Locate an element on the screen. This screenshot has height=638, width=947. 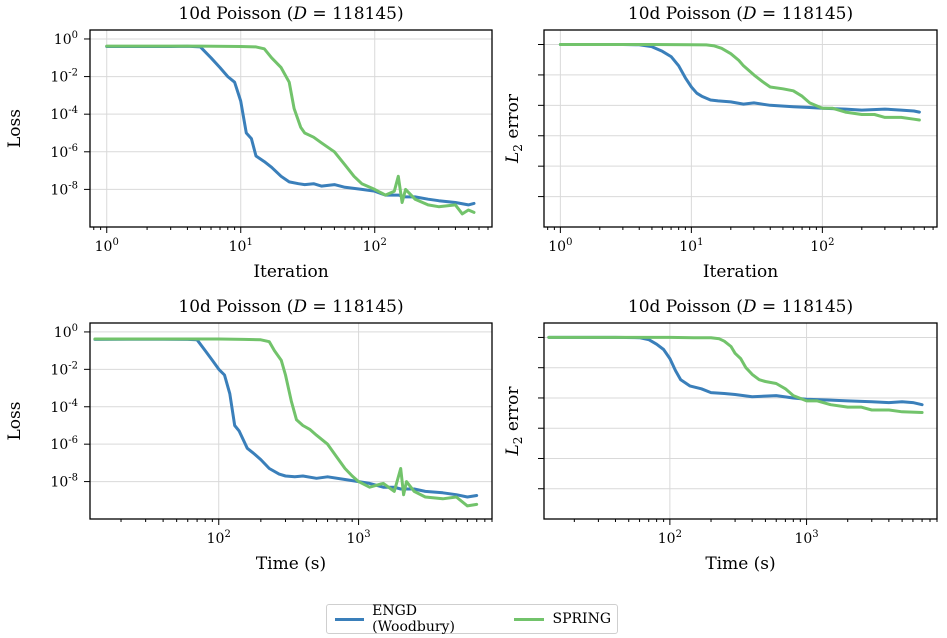
legend: ENGD (Woodbury) SPRING is located at coordinates (472, 619).